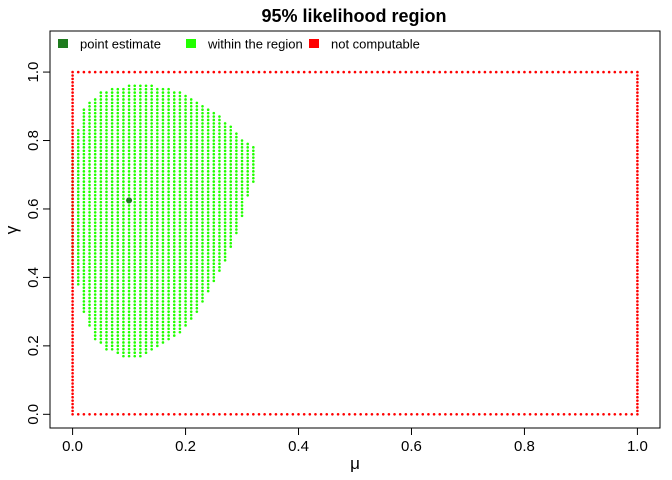 This screenshot has height=480, width=672. Describe the element at coordinates (33, 277) in the screenshot. I see `y-tick-label: 0.4` at that location.